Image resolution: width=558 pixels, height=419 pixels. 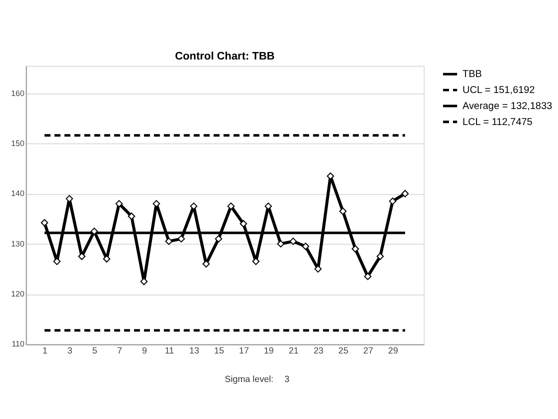 I want to click on x-tick-label: 13, so click(x=194, y=351).